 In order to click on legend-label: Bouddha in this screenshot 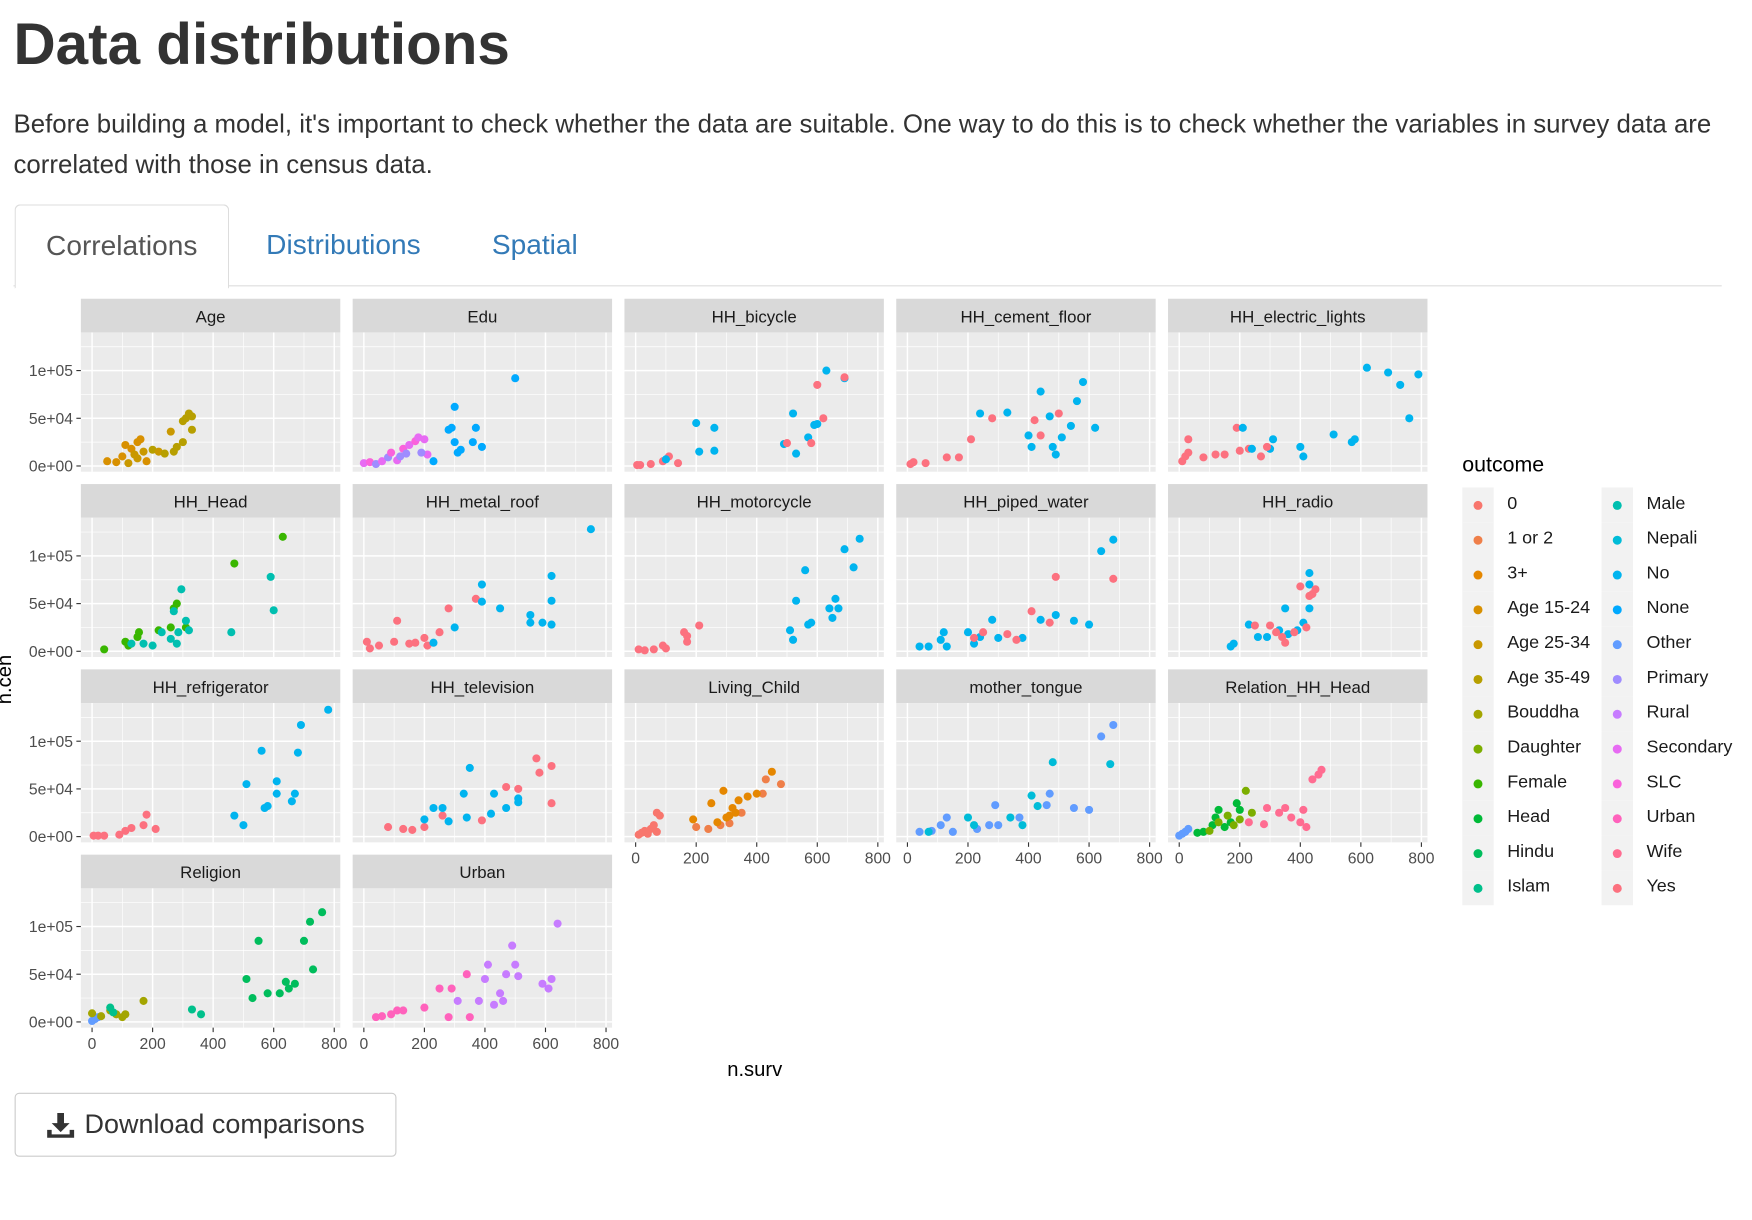, I will do `click(1543, 713)`.